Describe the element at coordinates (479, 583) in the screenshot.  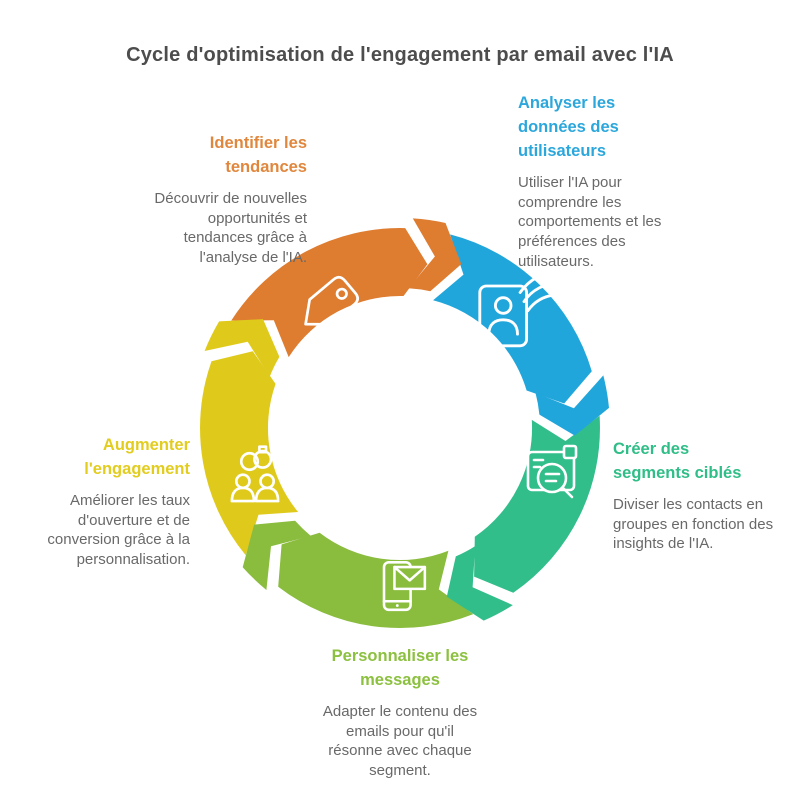
I see `arrow-creer-des-segments-cibles` at that location.